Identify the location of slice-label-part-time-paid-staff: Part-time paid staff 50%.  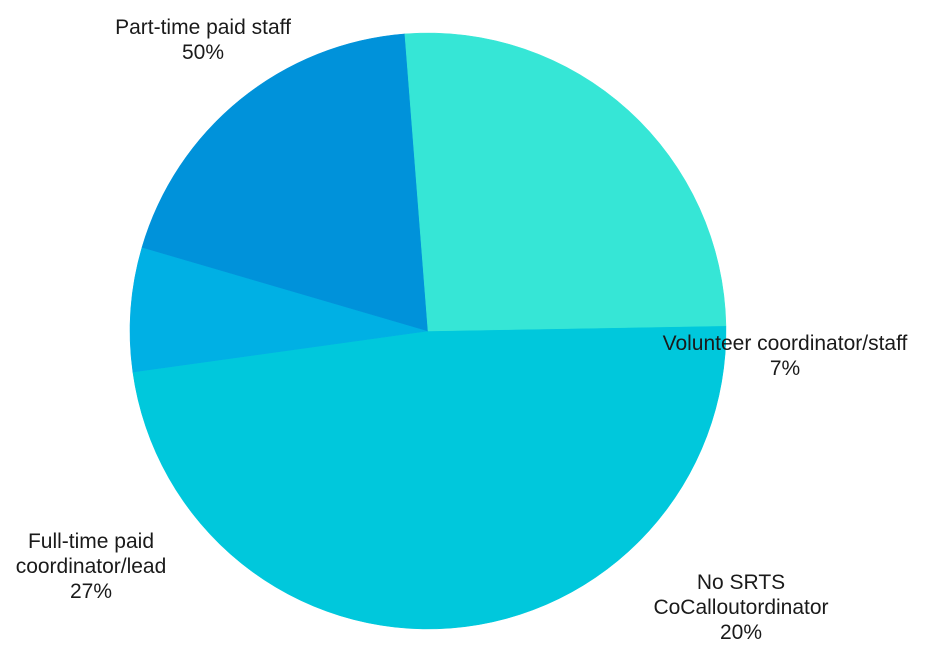
(203, 40).